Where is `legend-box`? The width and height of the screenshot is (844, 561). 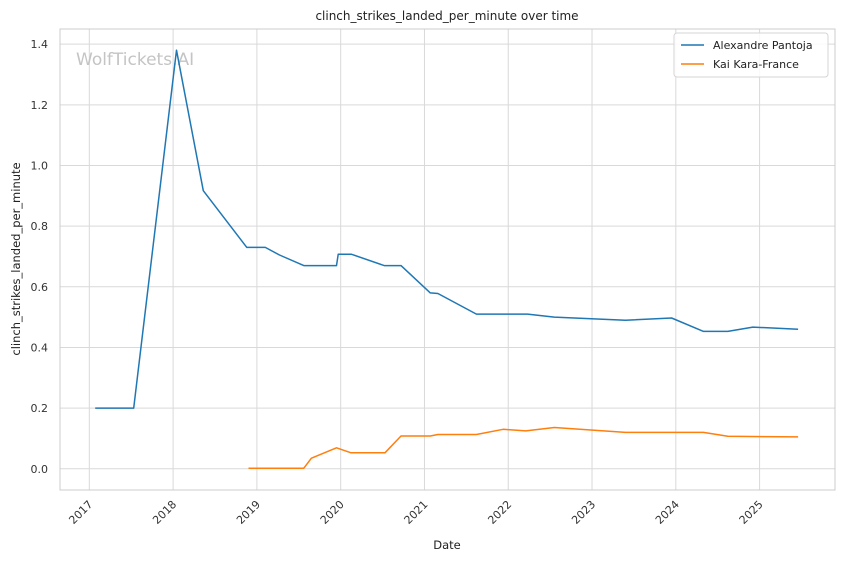 legend-box is located at coordinates (751, 55).